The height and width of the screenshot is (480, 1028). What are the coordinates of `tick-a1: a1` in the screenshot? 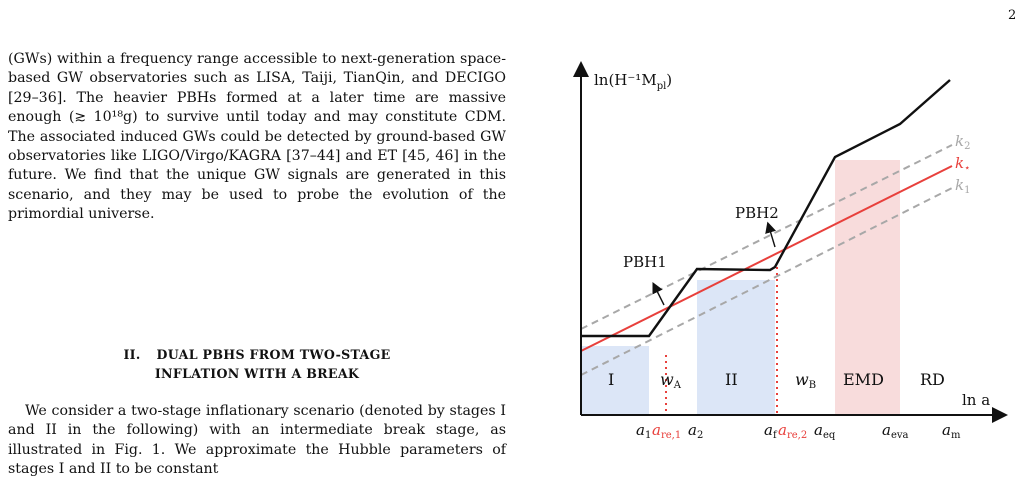 It's located at (643, 431).